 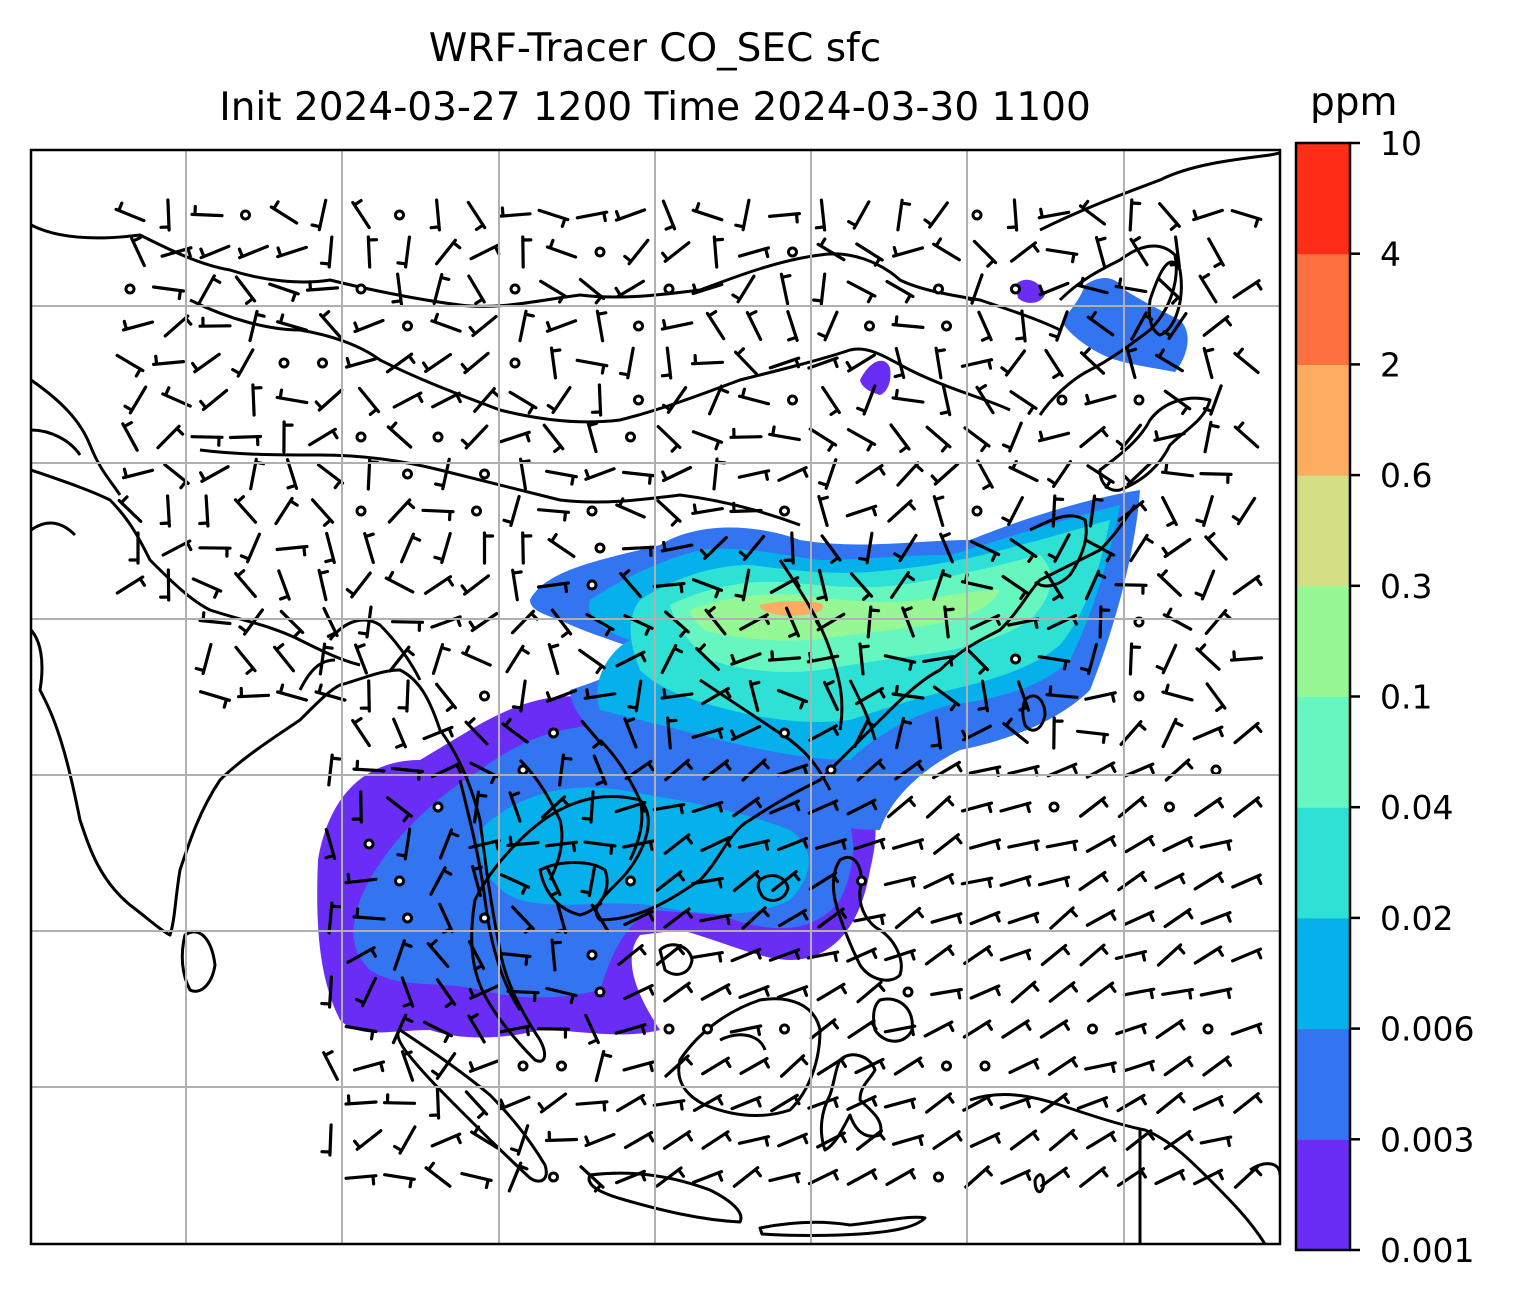 What do you see at coordinates (1323, 863) in the screenshot?
I see `colorbar-segment` at bounding box center [1323, 863].